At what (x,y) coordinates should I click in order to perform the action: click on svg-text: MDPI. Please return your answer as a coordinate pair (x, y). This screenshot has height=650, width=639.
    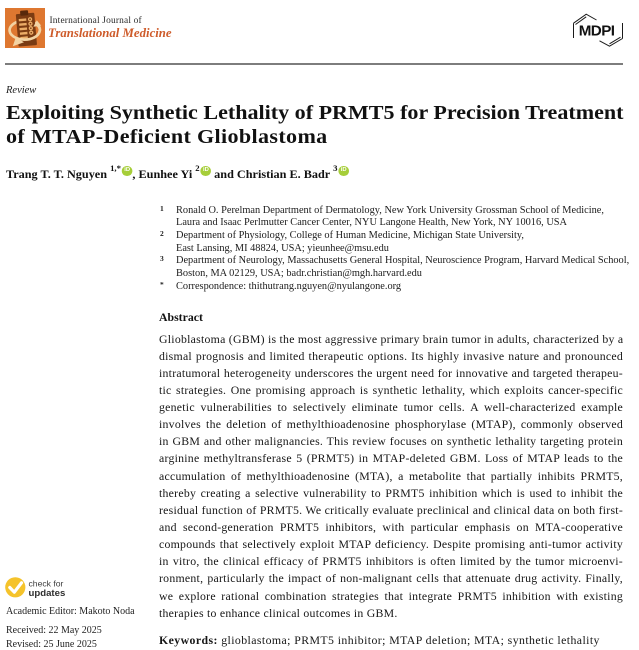
    Looking at the image, I should click on (597, 30).